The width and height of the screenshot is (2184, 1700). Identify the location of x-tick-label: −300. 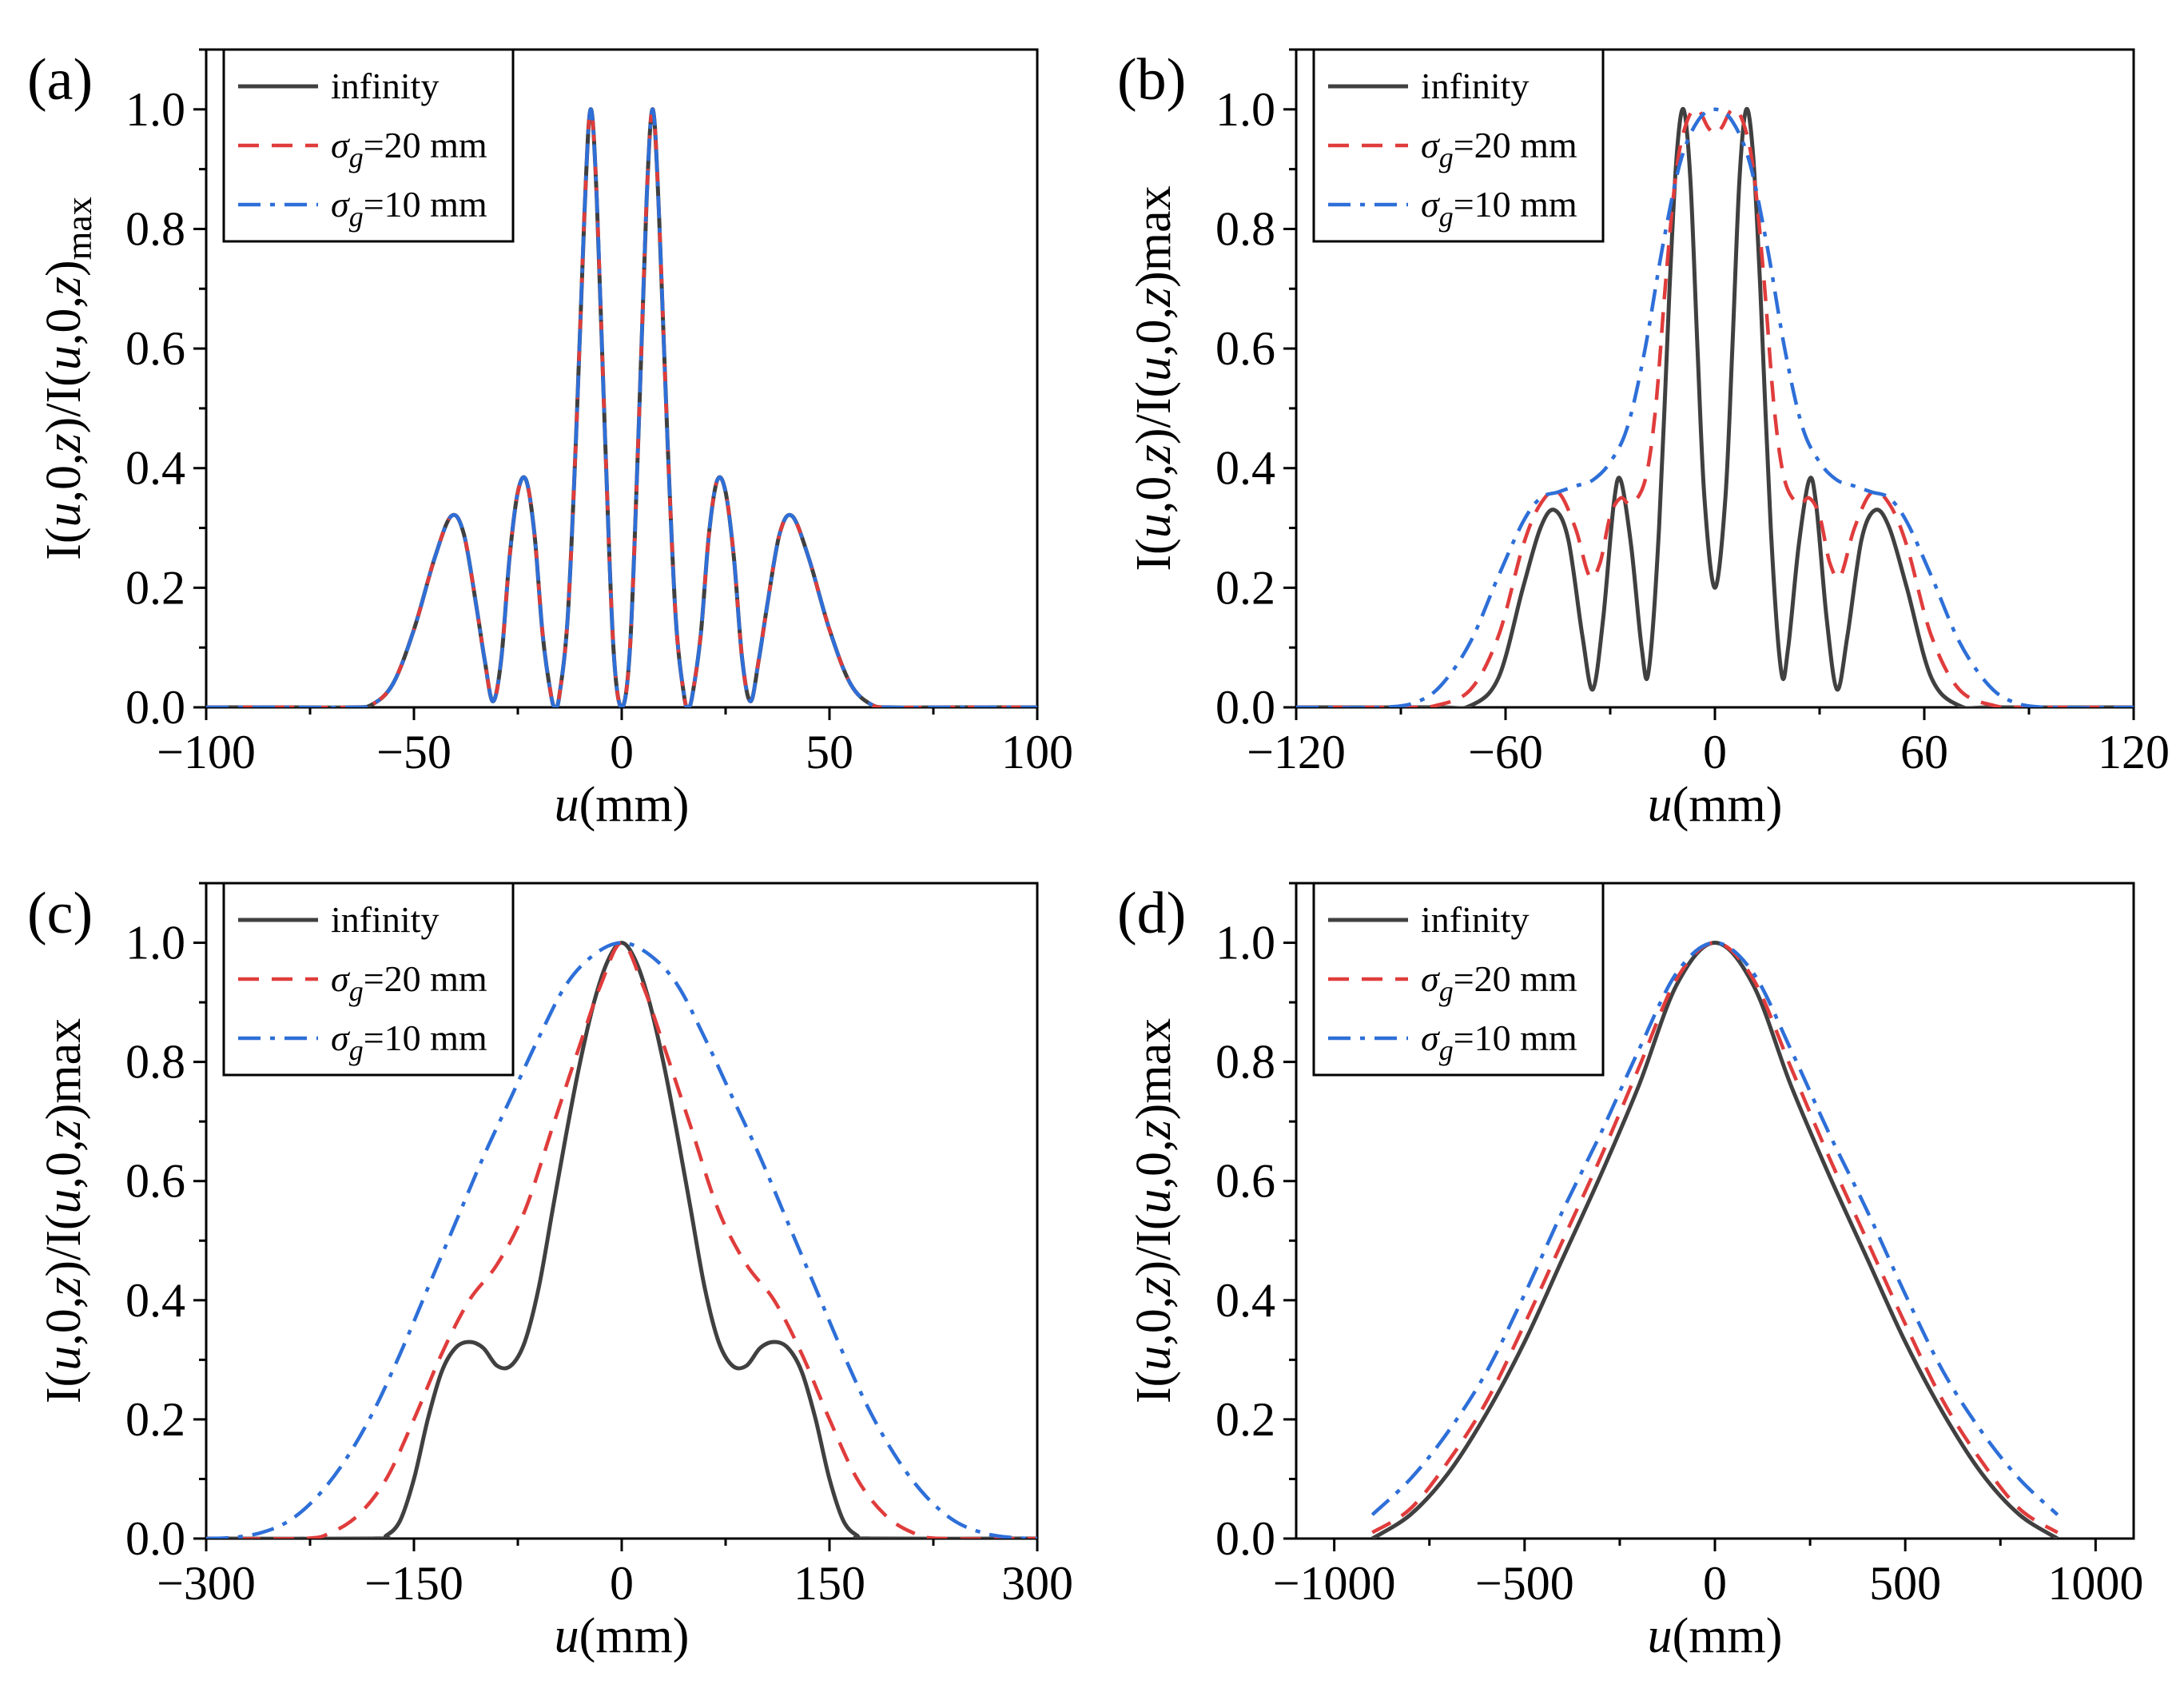
(206, 1583).